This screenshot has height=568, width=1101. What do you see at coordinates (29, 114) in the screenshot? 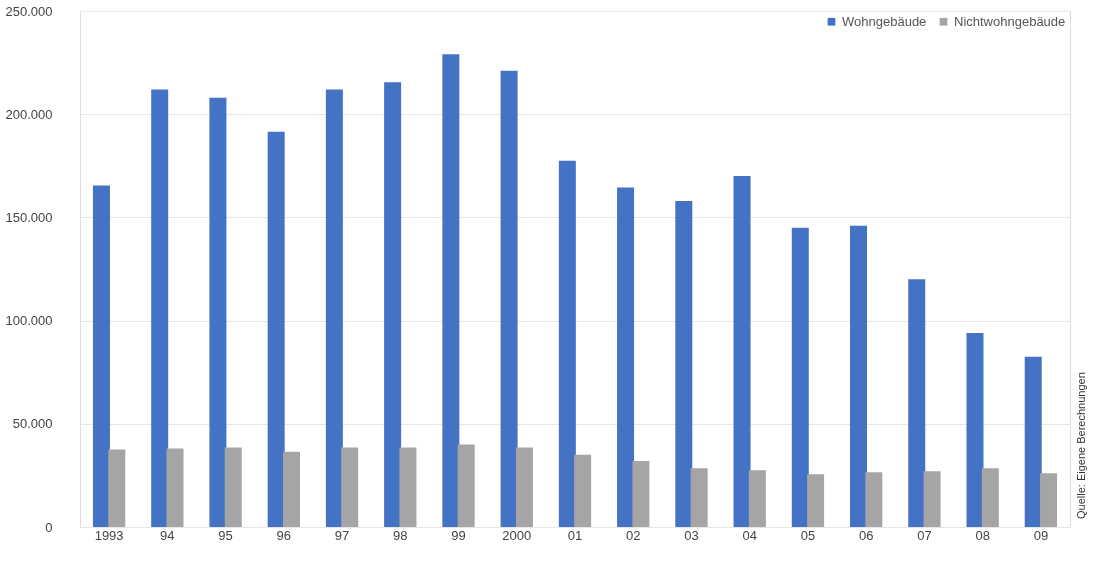
I see `y-tick-label: 200.000` at bounding box center [29, 114].